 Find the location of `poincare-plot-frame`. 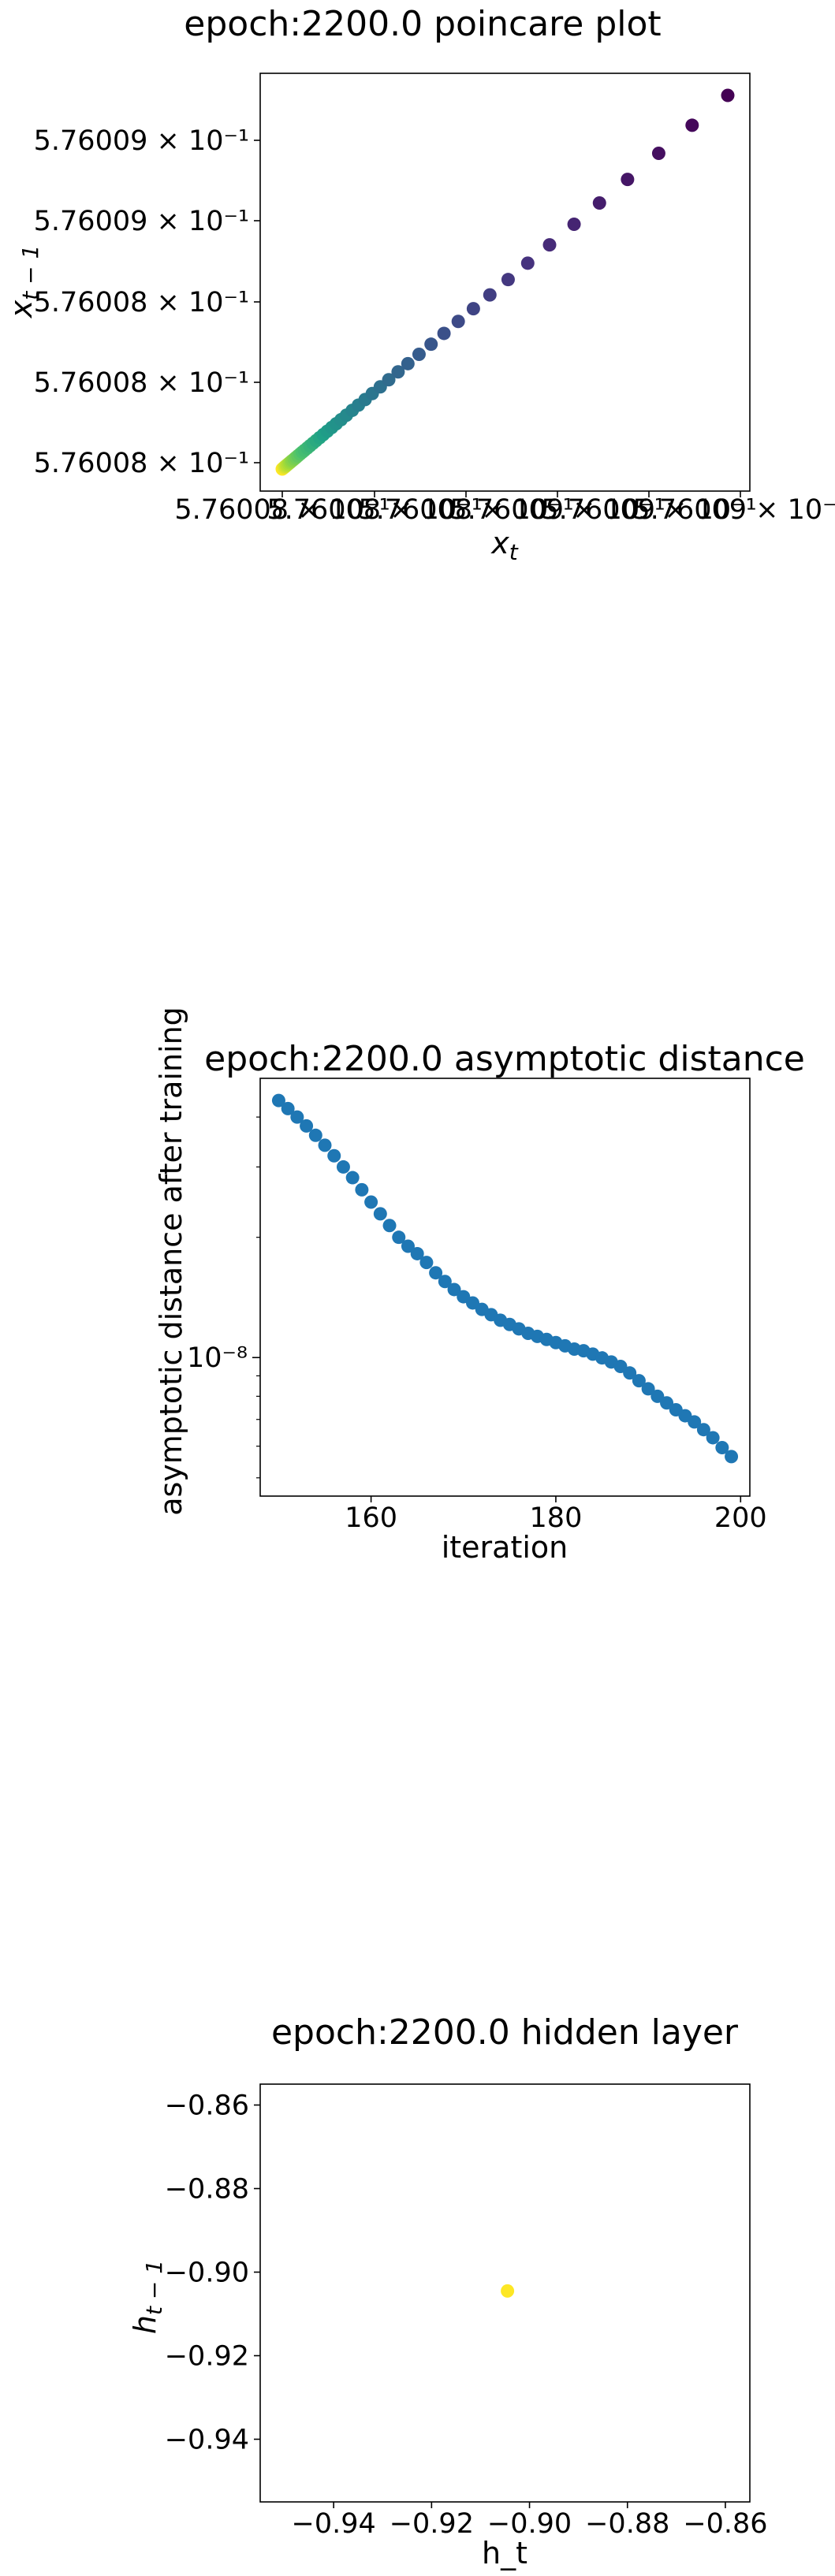

poincare-plot-frame is located at coordinates (505, 282).